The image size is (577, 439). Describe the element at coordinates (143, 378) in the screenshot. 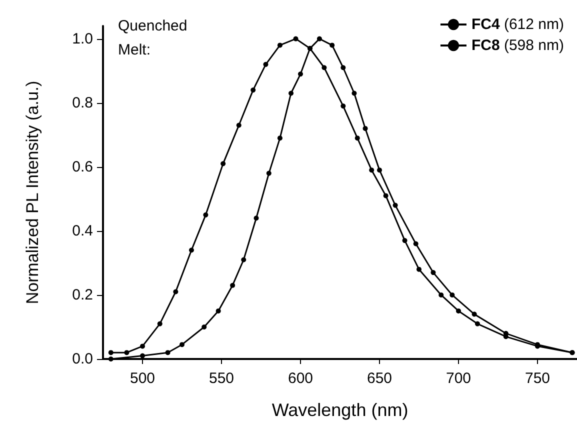

I see `x-tick-label: 500` at that location.